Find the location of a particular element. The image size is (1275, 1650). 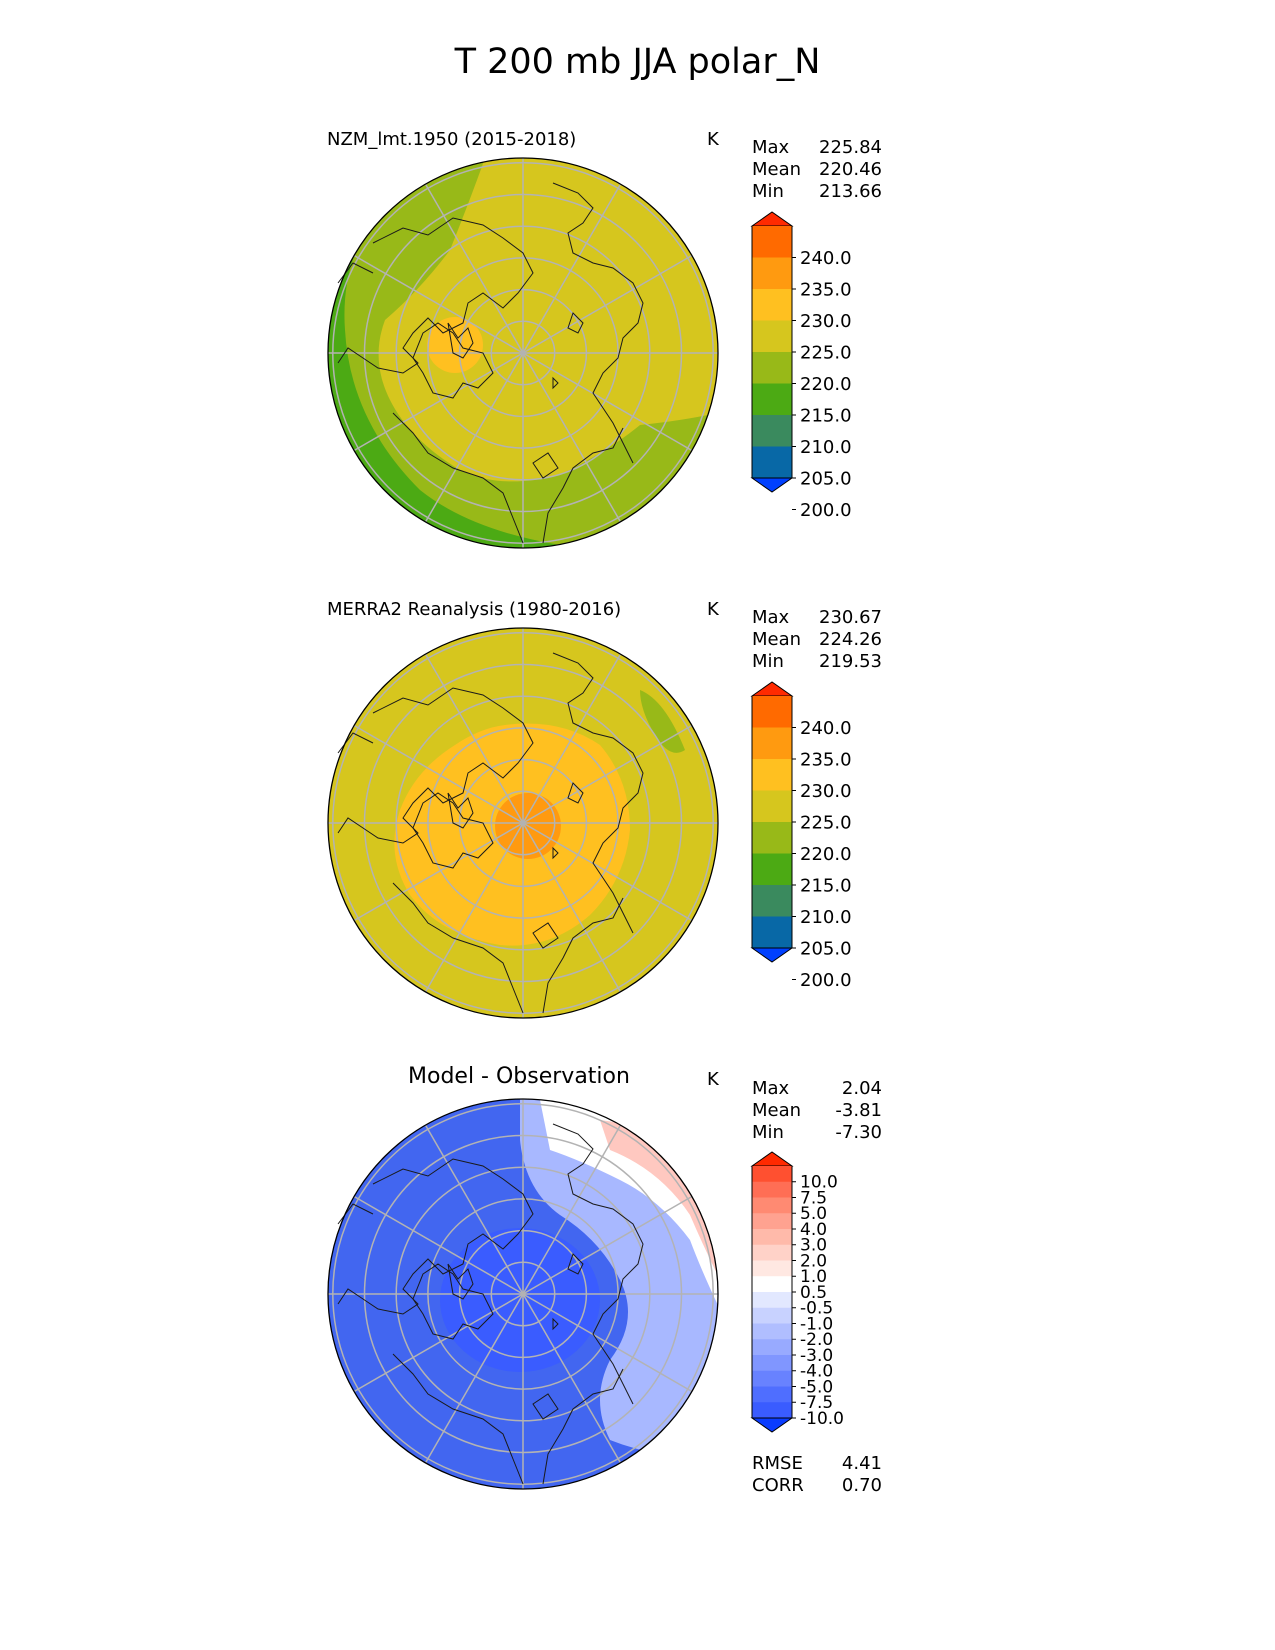

stat-value: 219.53 is located at coordinates (850, 661).